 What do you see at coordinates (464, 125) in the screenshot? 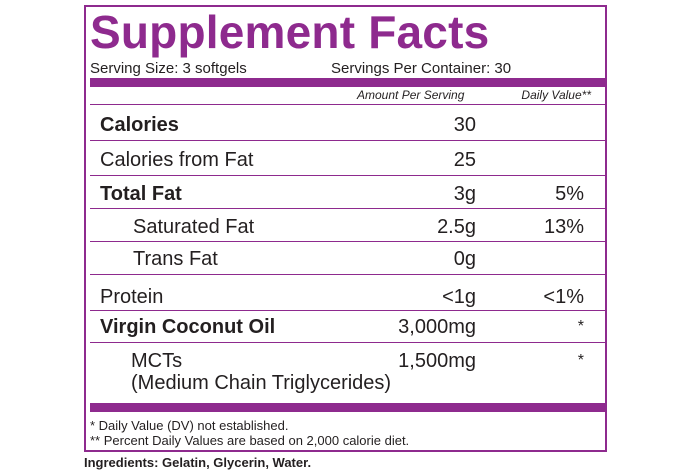
I see `nutrient-amount: 30` at bounding box center [464, 125].